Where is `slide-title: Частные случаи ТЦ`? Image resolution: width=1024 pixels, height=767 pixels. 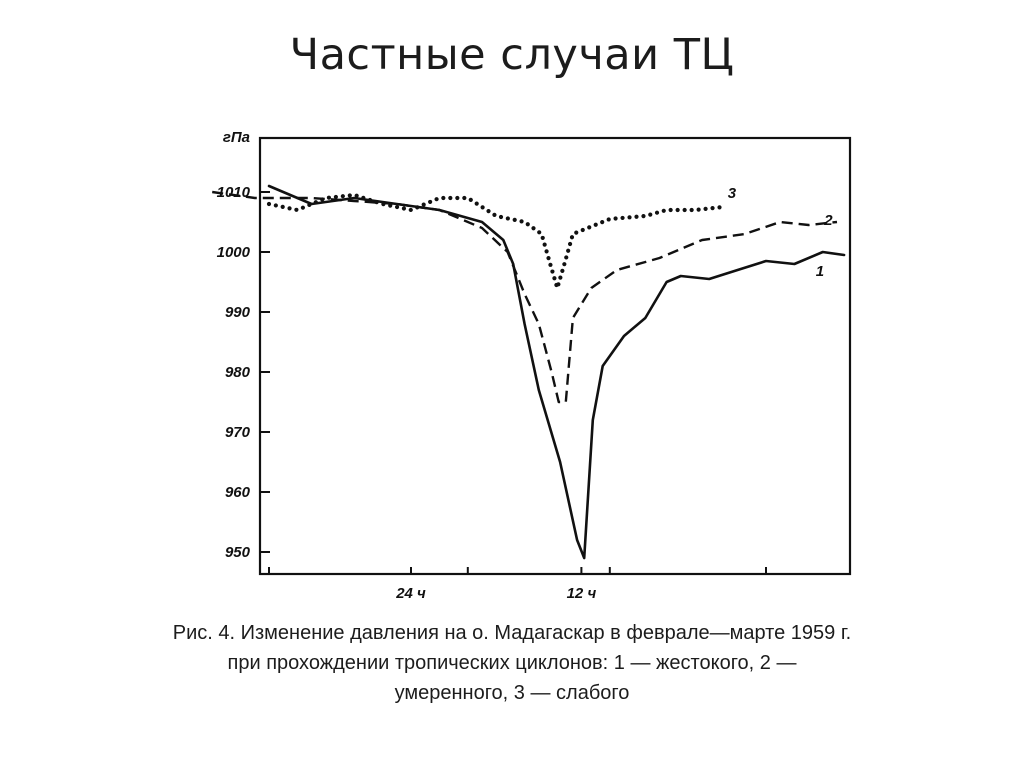
slide-title: Частные случаи ТЦ is located at coordinates (512, 55).